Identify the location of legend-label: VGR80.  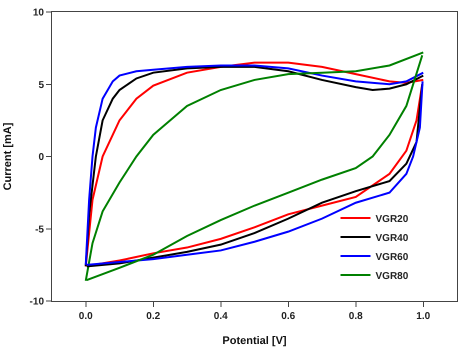
(392, 276).